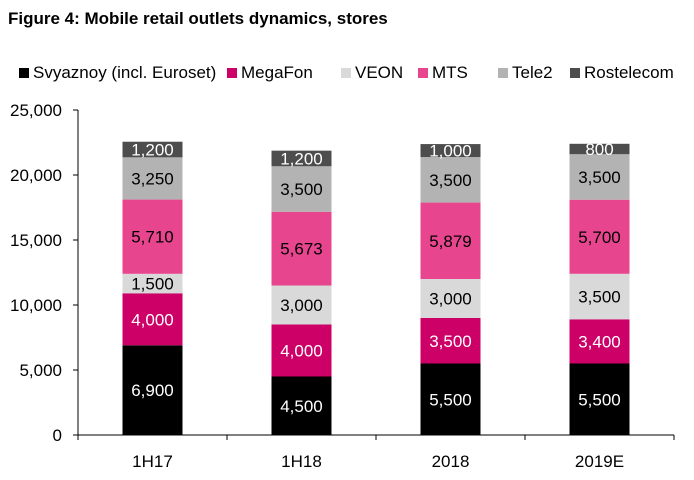  Describe the element at coordinates (277, 72) in the screenshot. I see `legend-label: MegaFon` at that location.